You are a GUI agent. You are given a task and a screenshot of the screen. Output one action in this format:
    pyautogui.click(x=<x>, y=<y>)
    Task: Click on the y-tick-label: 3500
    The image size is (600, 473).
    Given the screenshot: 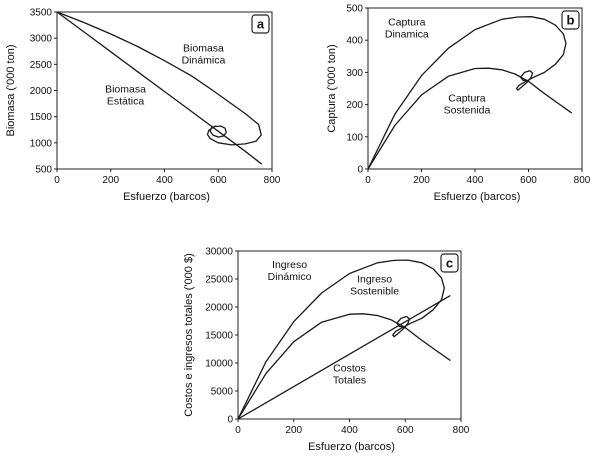 What is the action you would take?
    pyautogui.click(x=41, y=13)
    